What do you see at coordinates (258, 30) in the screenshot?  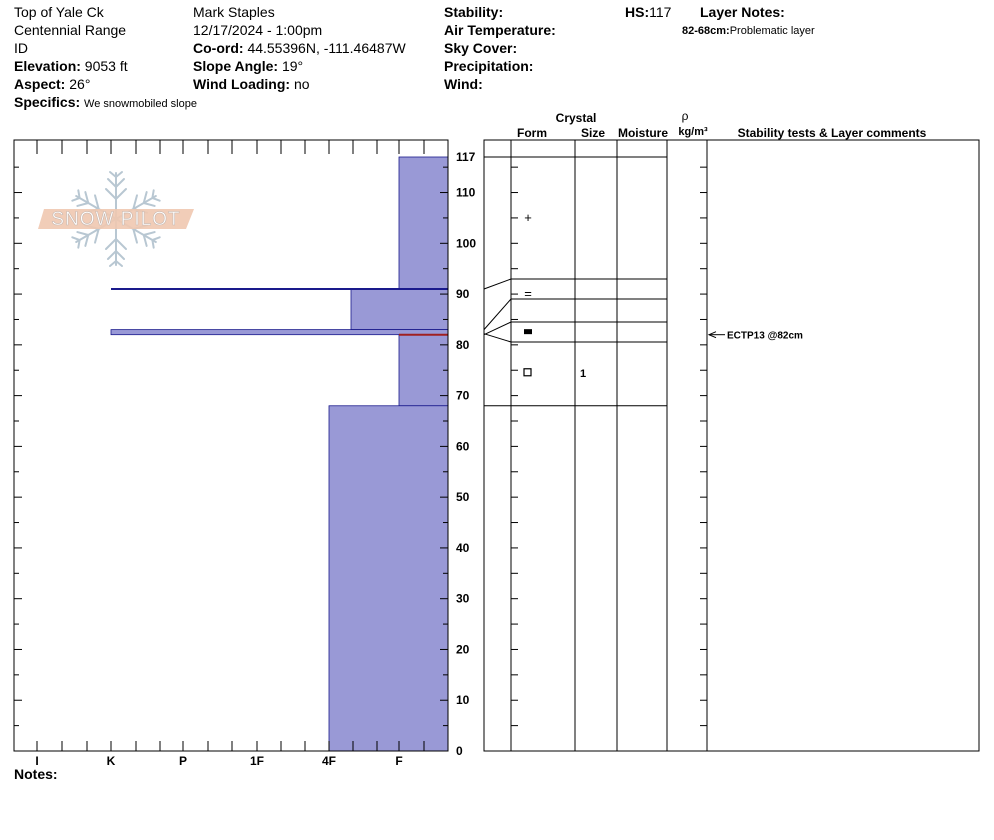 I see `datetime: 12/17/2024 - 1:00pm` at bounding box center [258, 30].